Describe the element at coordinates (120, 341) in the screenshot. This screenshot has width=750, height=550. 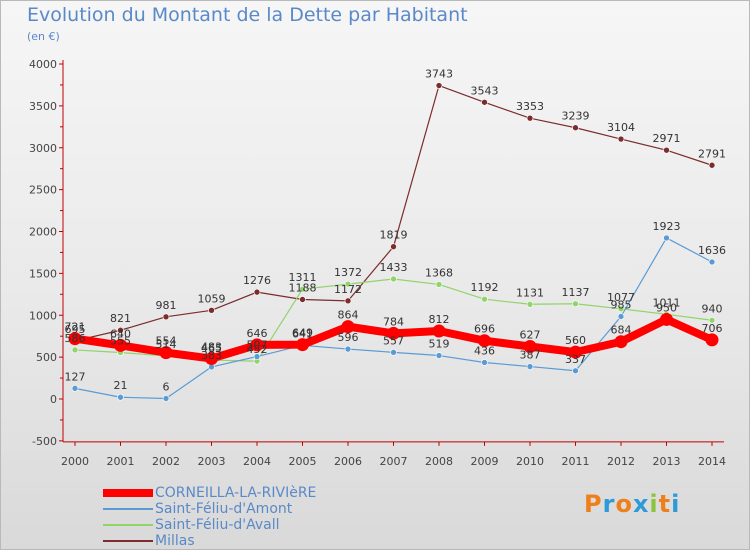
I see `data-label: 555` at that location.